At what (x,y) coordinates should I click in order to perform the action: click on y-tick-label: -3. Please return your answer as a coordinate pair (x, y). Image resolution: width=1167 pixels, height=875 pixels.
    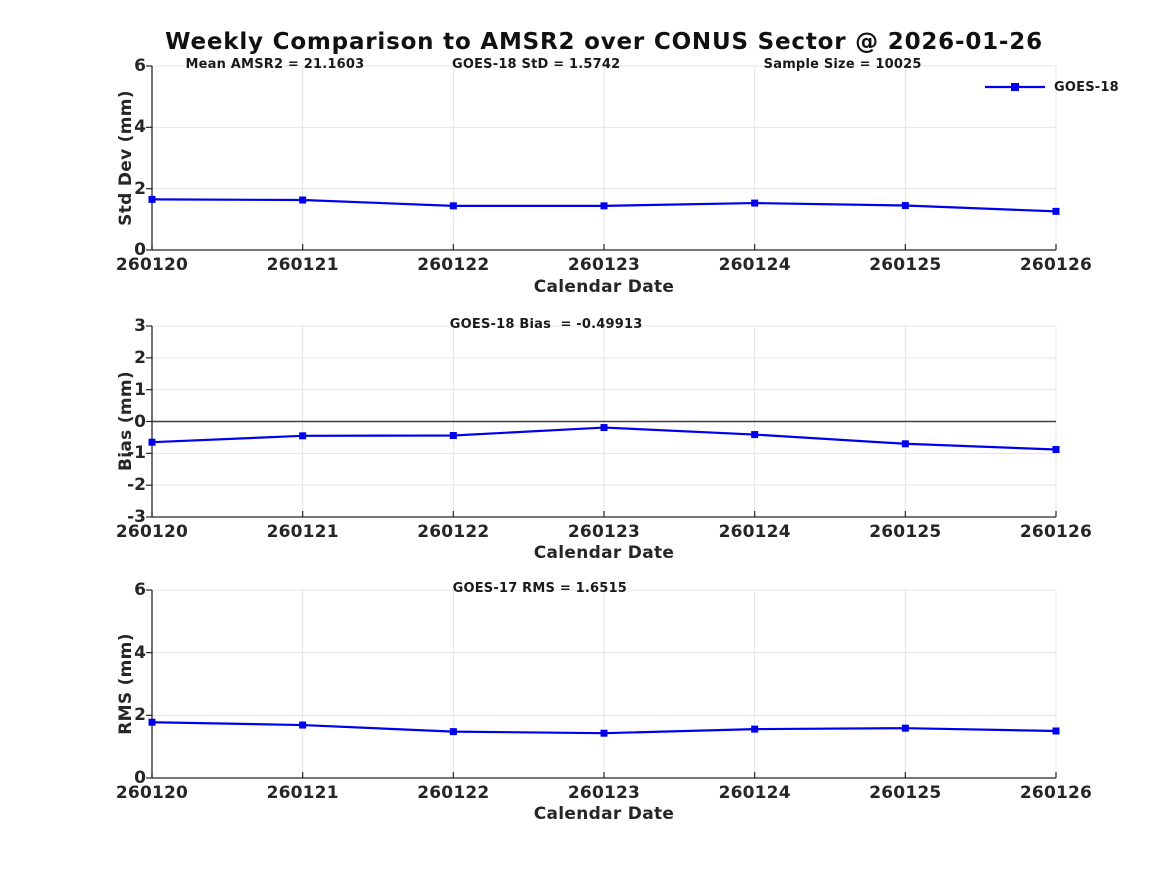
    Looking at the image, I should click on (136, 517).